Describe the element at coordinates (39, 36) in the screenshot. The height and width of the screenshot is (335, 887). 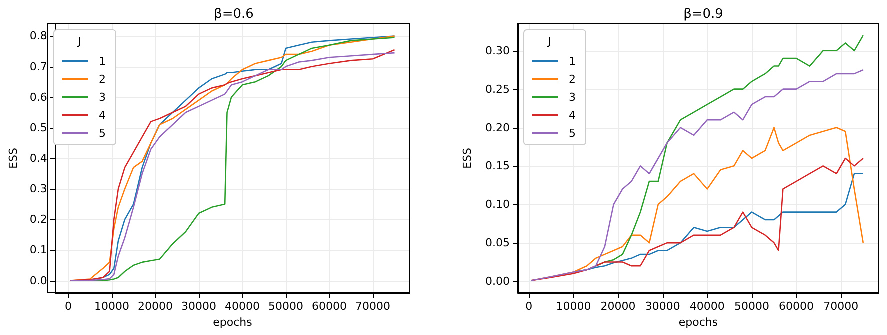
I see `y-tick-label: 0.8` at that location.